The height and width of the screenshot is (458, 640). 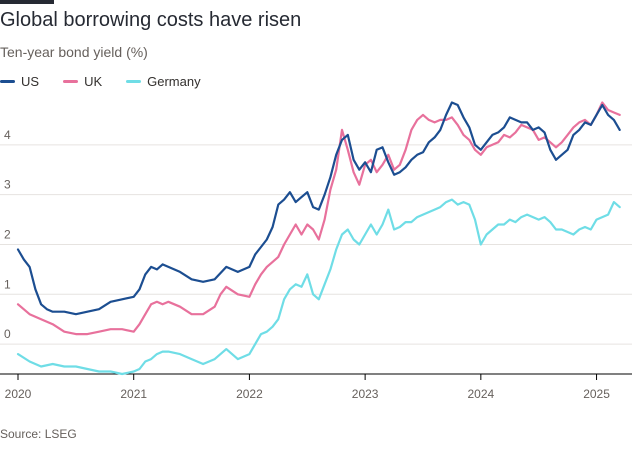 What do you see at coordinates (38, 434) in the screenshot?
I see `source-note: Source: LSEG` at bounding box center [38, 434].